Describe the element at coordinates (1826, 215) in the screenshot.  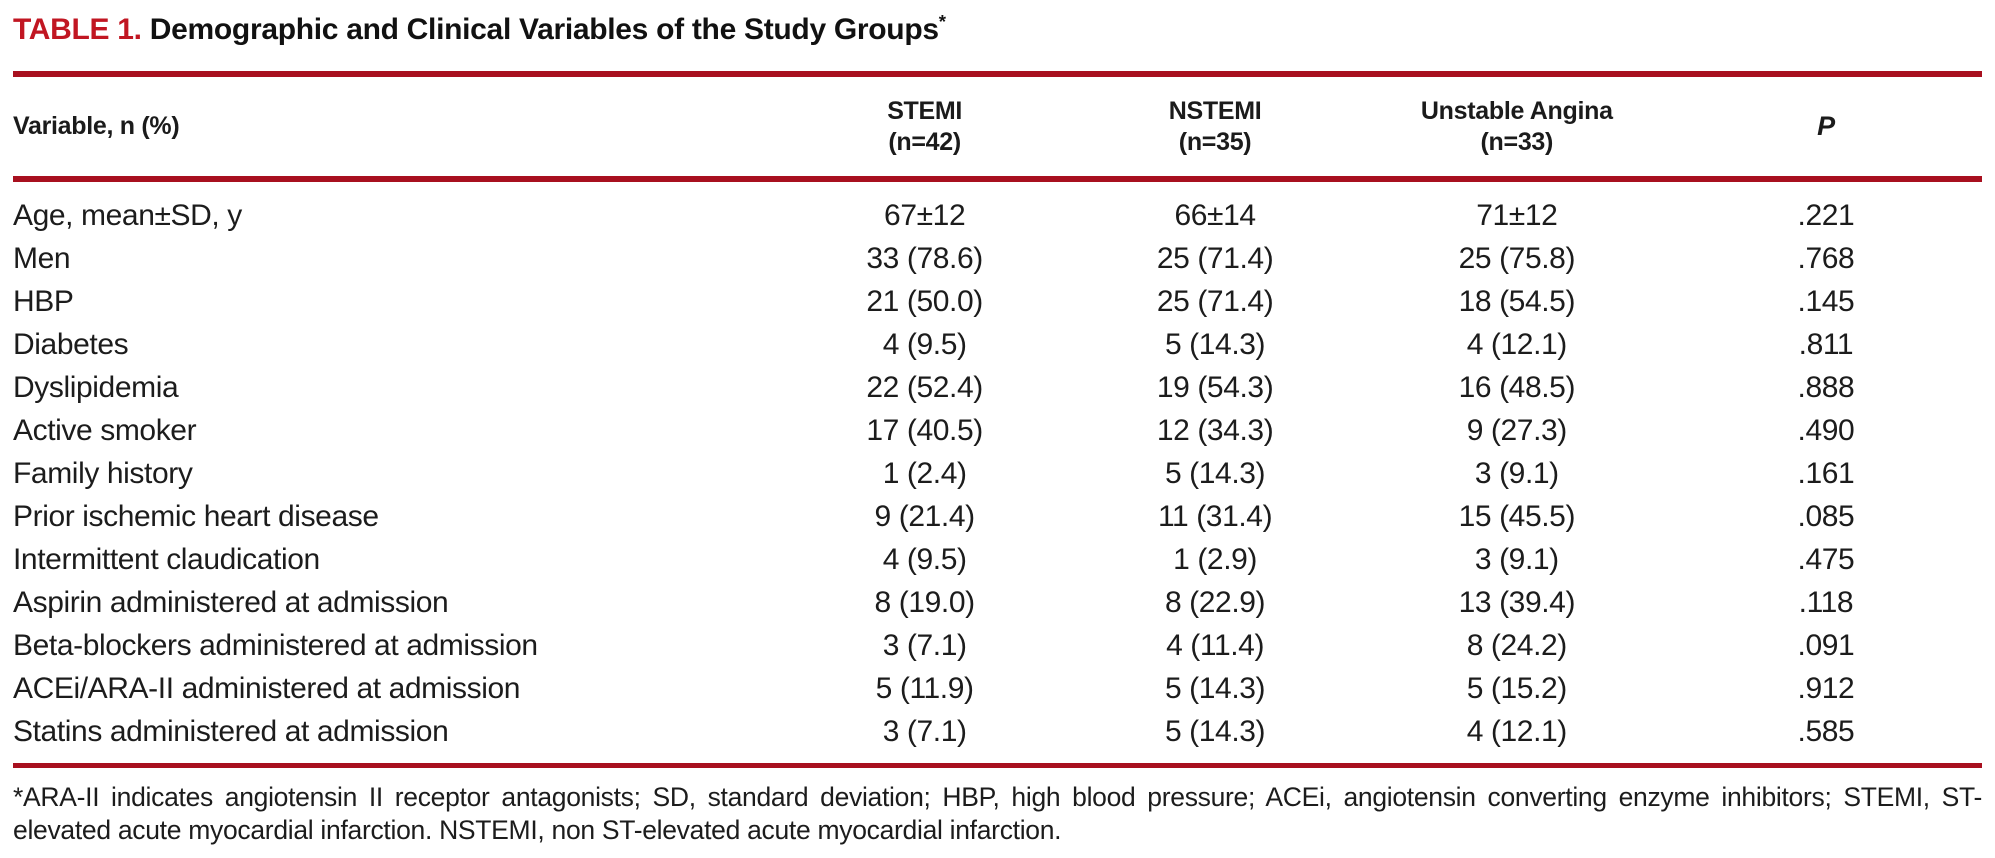
I see `cell-p-value: .221` at that location.